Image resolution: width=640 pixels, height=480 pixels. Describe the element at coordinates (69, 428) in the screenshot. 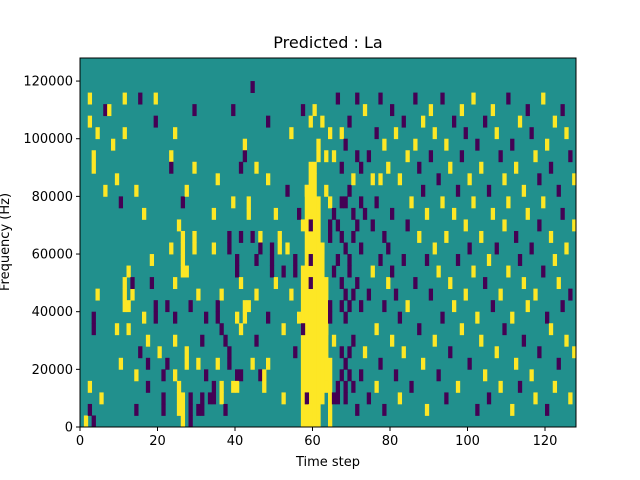

I see `y-tick-label: 0` at that location.